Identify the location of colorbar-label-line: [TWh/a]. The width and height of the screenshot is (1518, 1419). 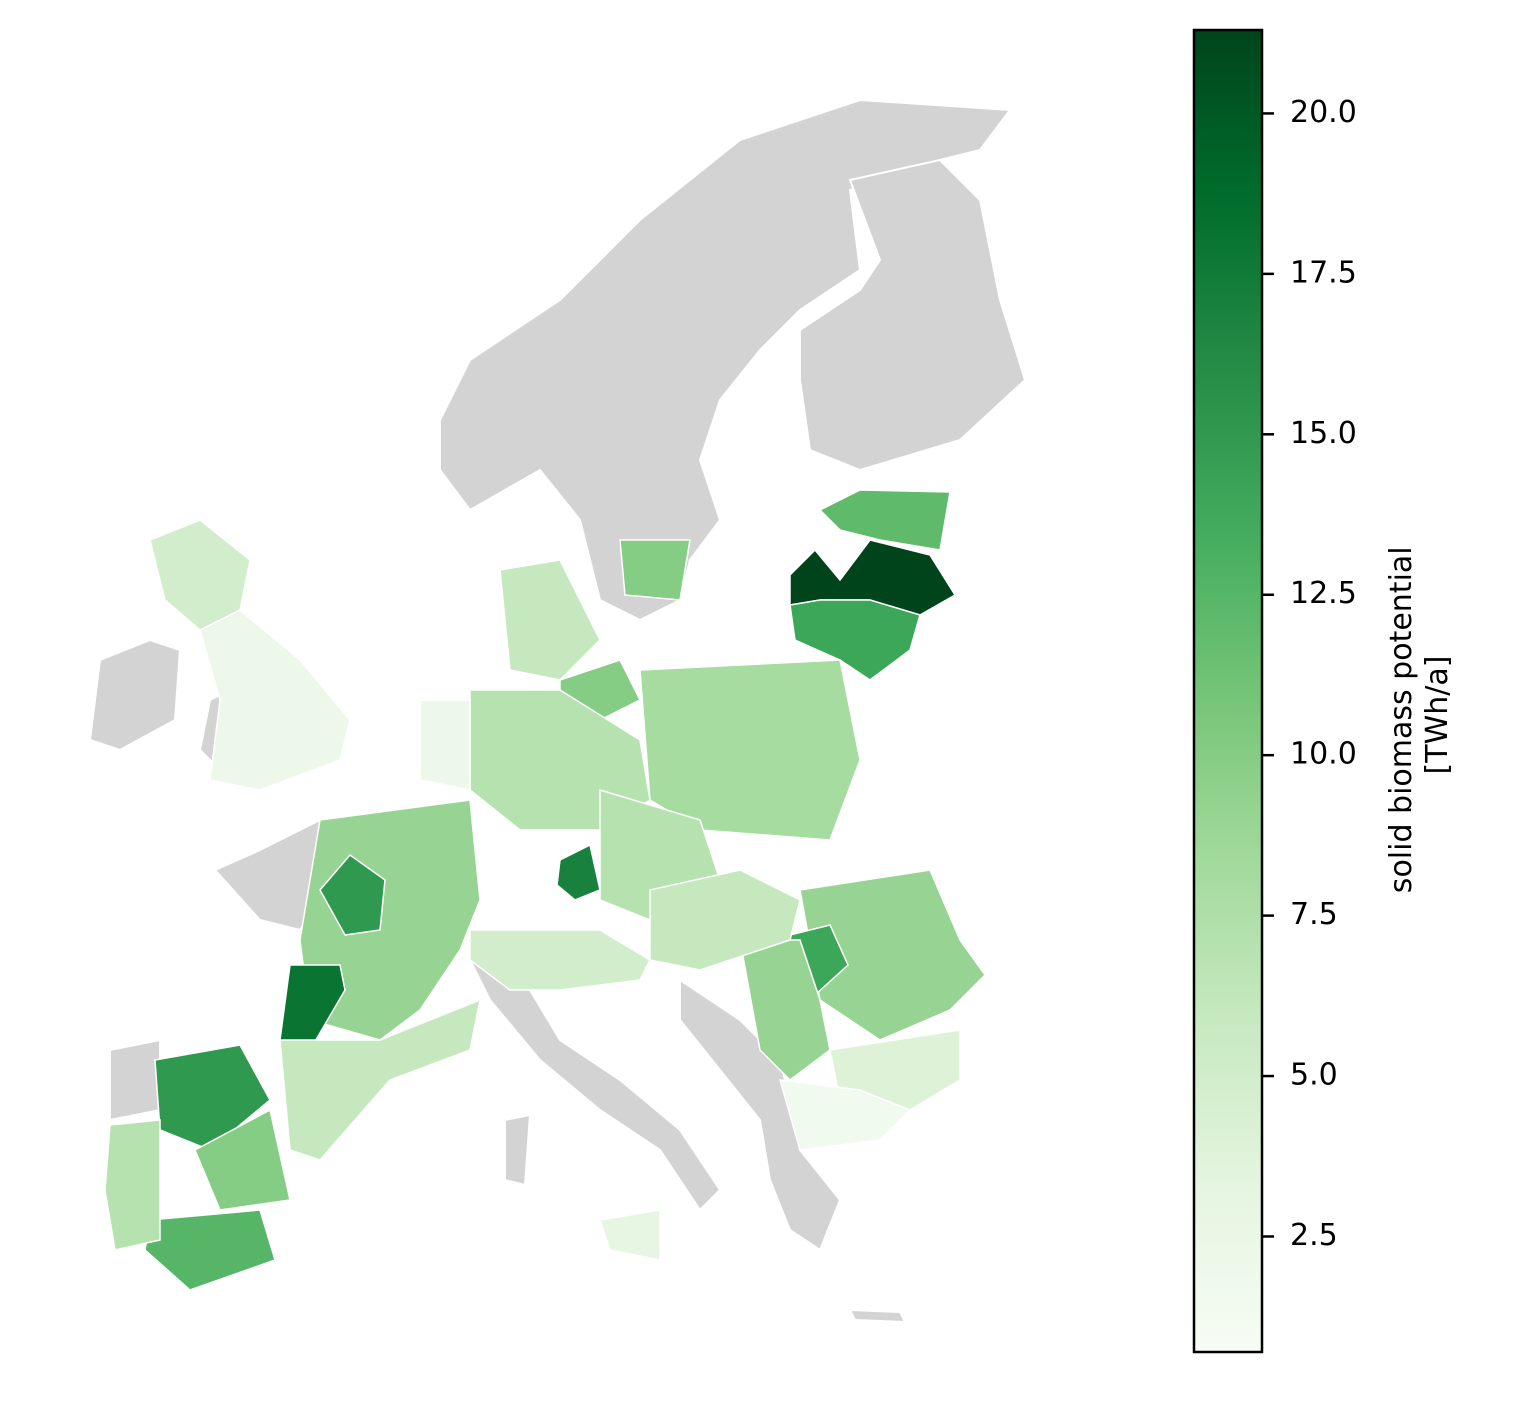
(1437, 715).